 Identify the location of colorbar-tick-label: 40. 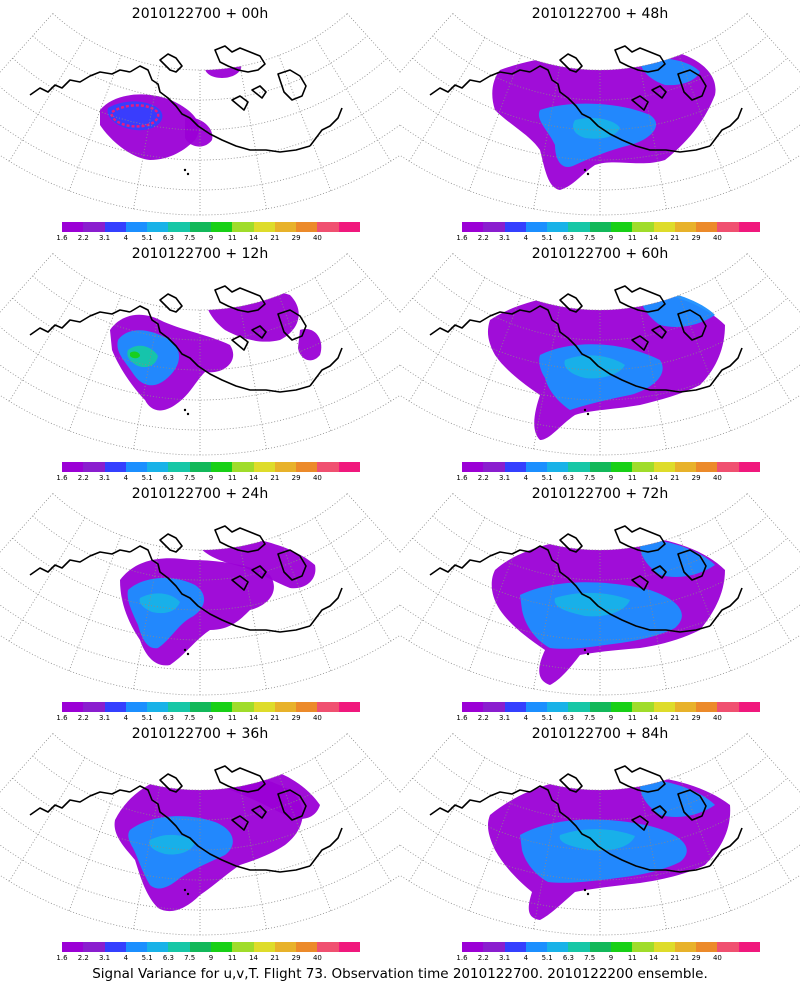
(317, 718).